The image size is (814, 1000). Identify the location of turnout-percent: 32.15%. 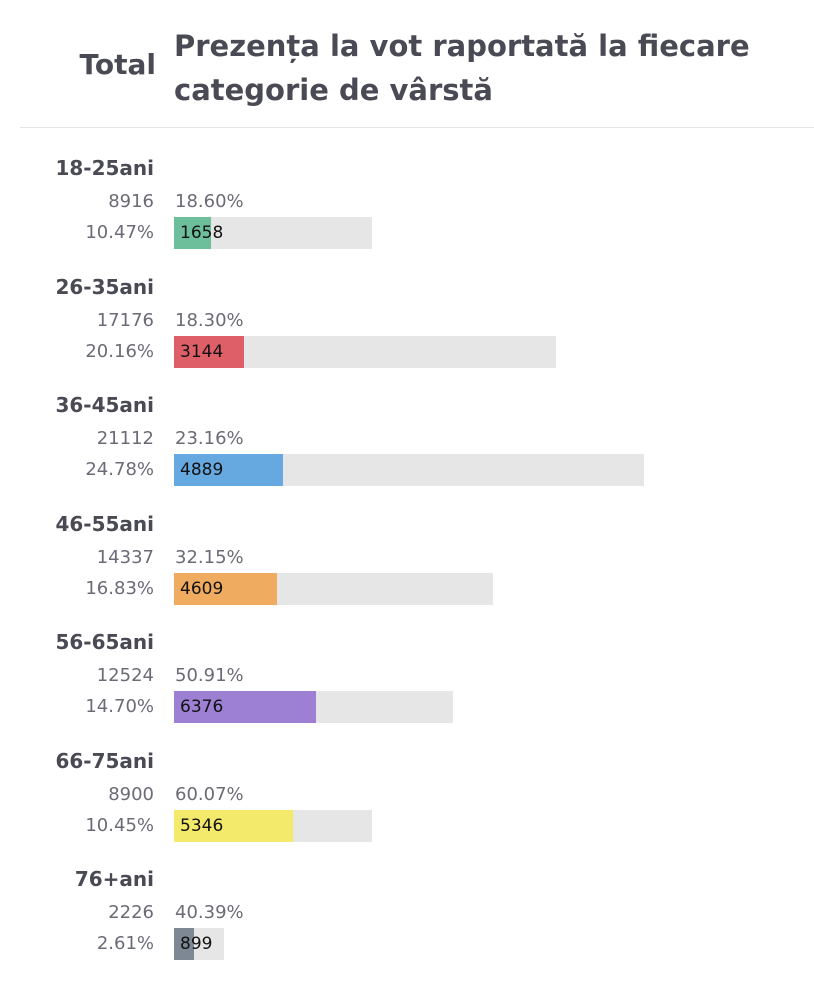
(209, 557).